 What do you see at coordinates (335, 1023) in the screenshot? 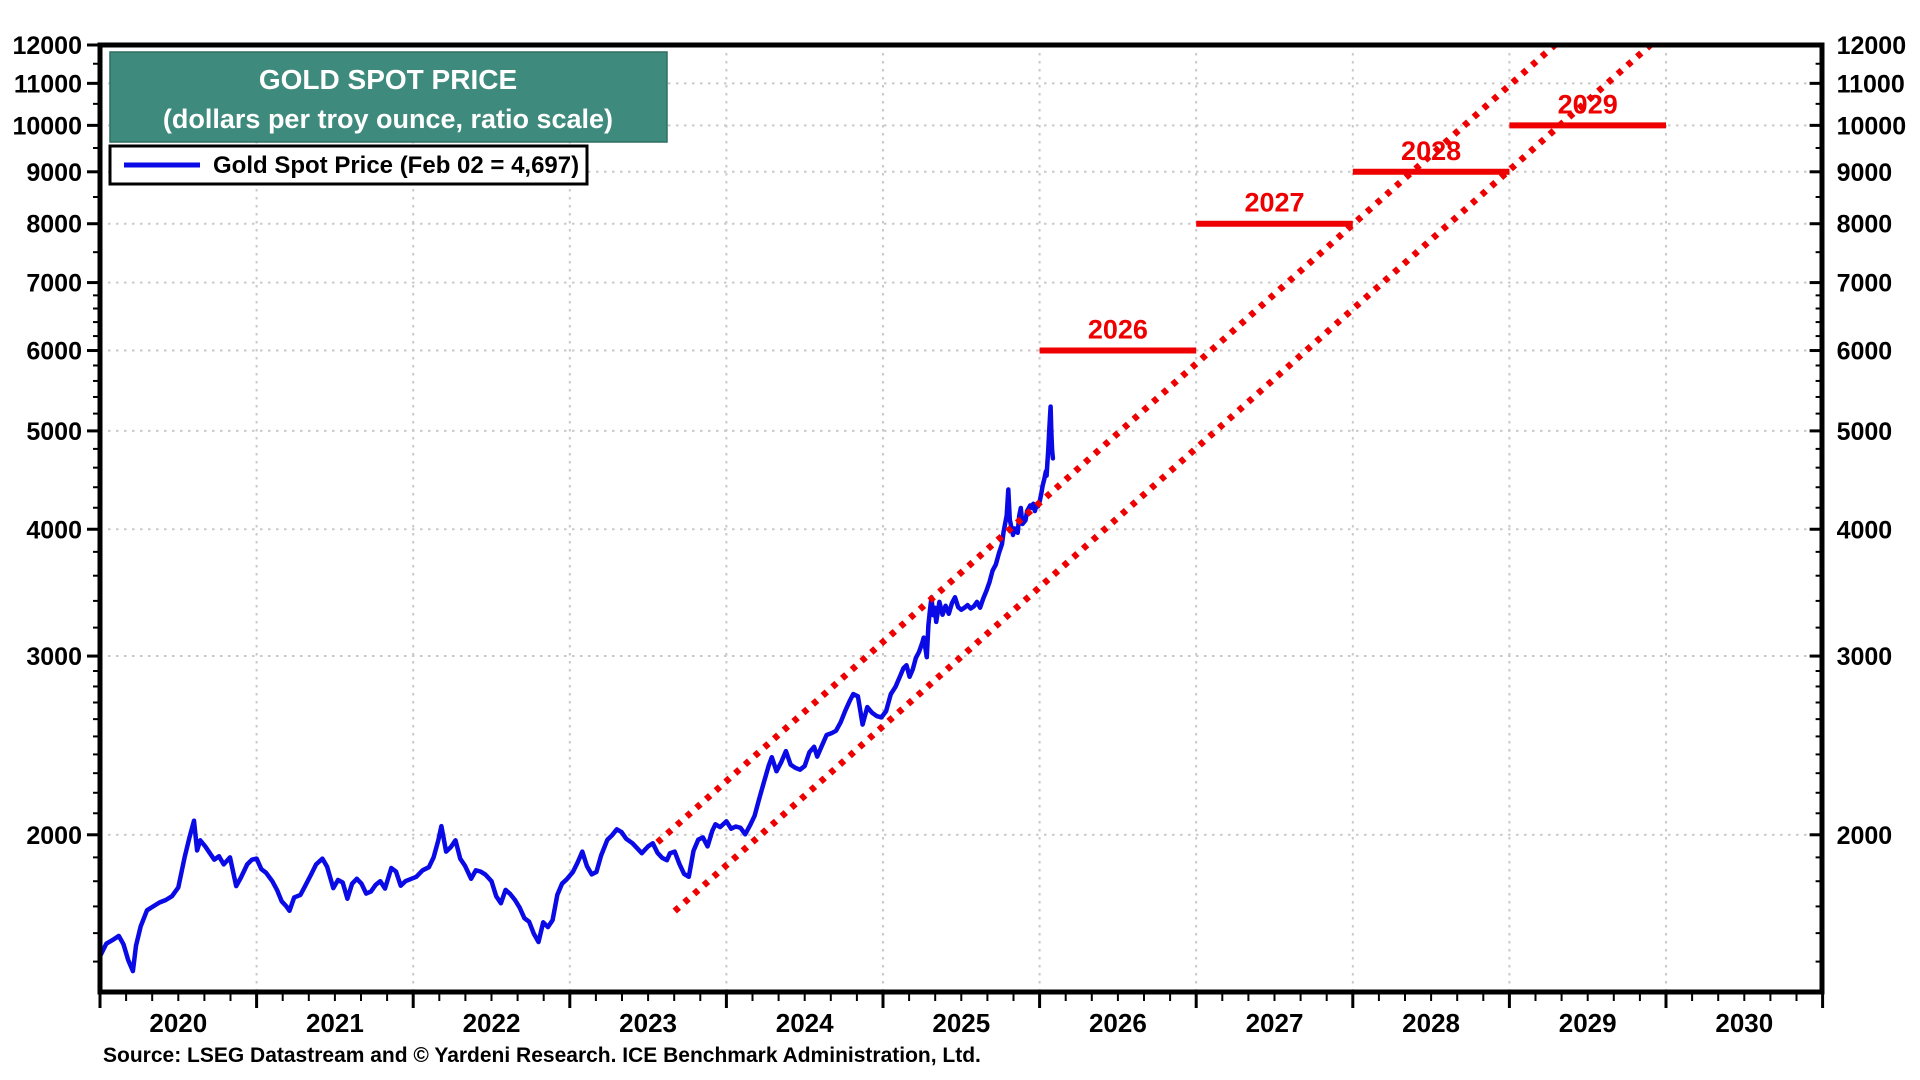
I see `x-axis-label: 2021` at bounding box center [335, 1023].